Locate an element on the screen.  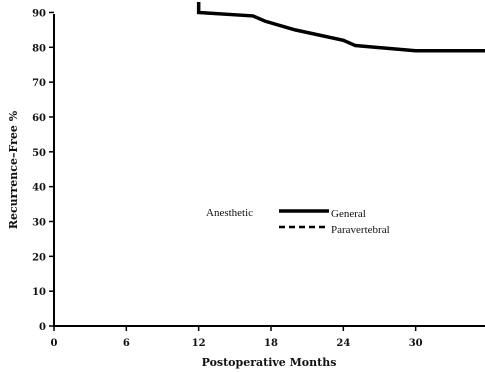
x-axis-title: Postoperative Months is located at coordinates (269, 362).